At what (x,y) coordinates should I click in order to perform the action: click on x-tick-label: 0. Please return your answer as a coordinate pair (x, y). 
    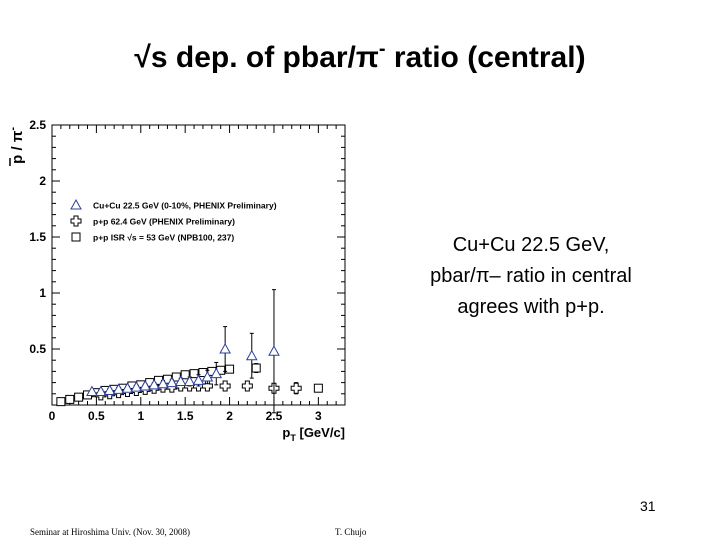
    Looking at the image, I should click on (52, 416).